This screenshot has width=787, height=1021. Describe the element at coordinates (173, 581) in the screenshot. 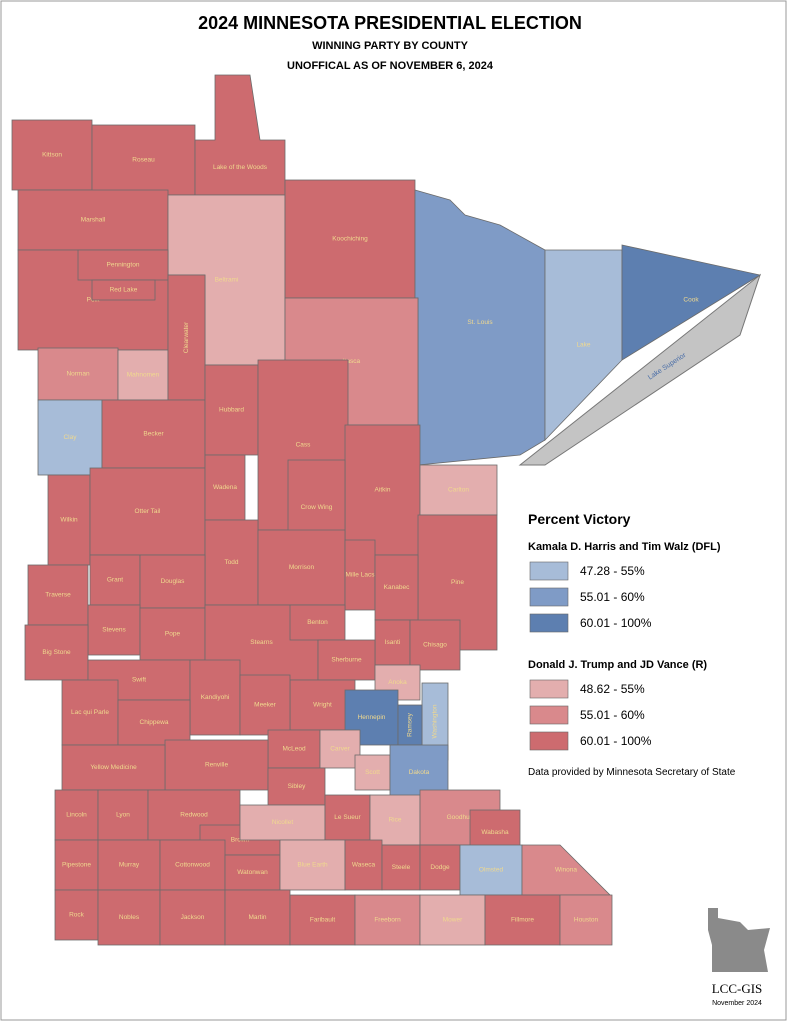

I see `county-label: Douglas` at that location.